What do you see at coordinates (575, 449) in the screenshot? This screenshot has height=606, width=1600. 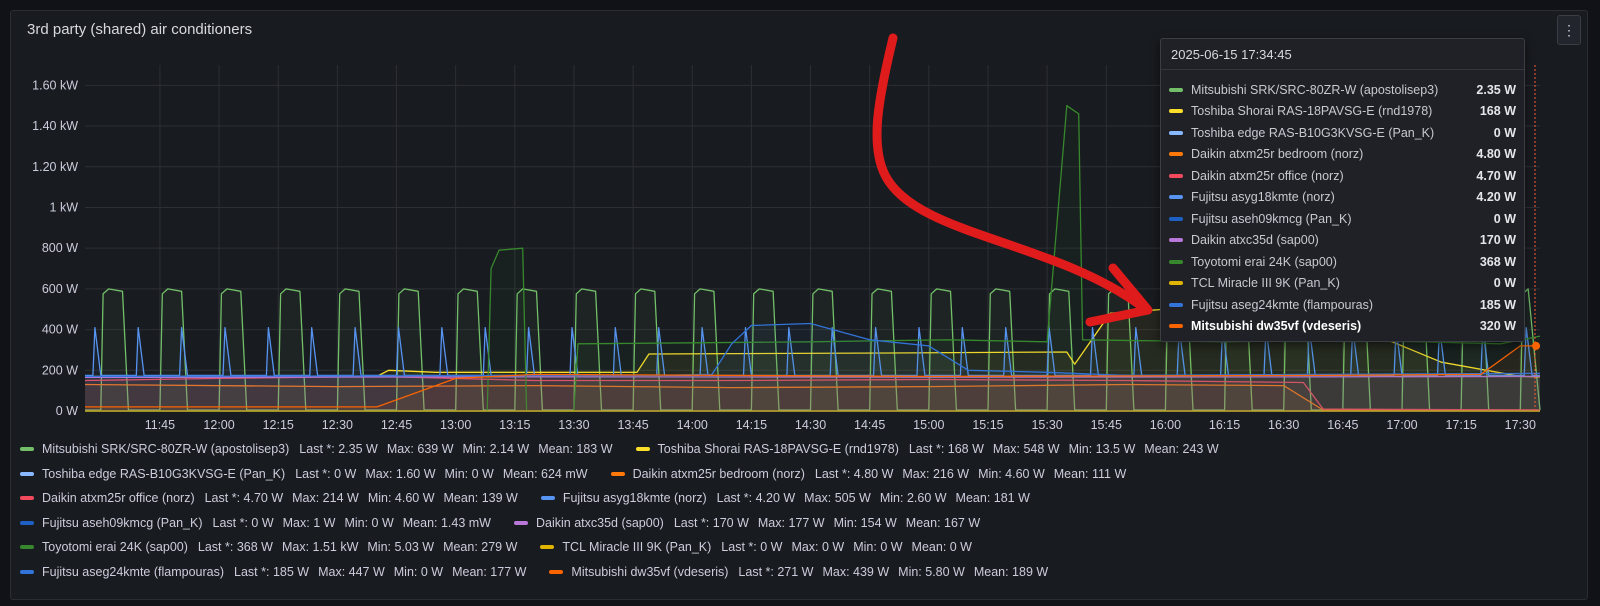 I see `legend-mean: Mean: 183 W` at bounding box center [575, 449].